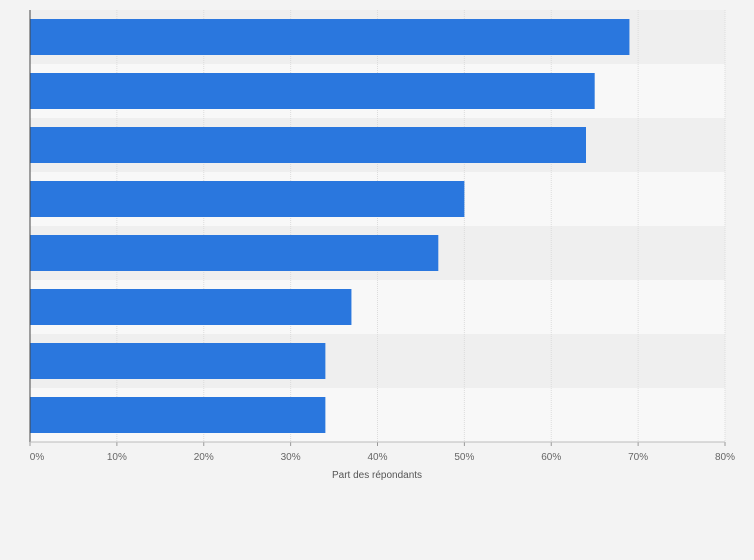  What do you see at coordinates (117, 457) in the screenshot?
I see `x-tick-label: 10%` at bounding box center [117, 457].